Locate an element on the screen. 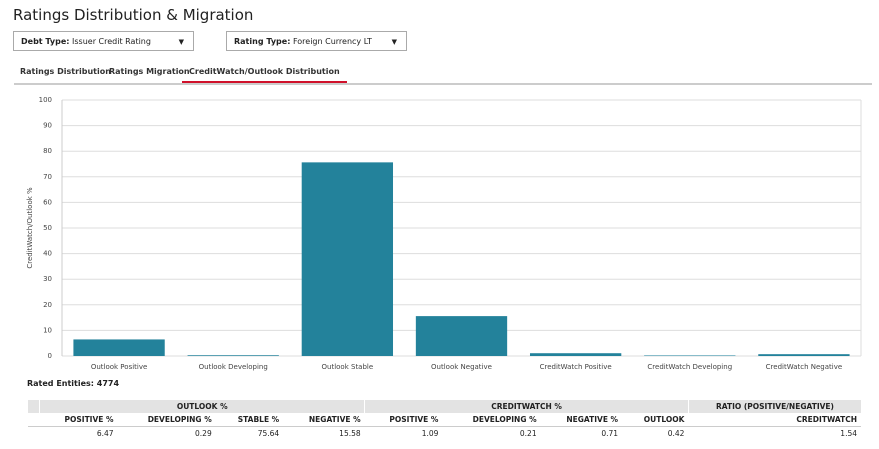  x-tick-label: Outlook Negative is located at coordinates (461, 367).